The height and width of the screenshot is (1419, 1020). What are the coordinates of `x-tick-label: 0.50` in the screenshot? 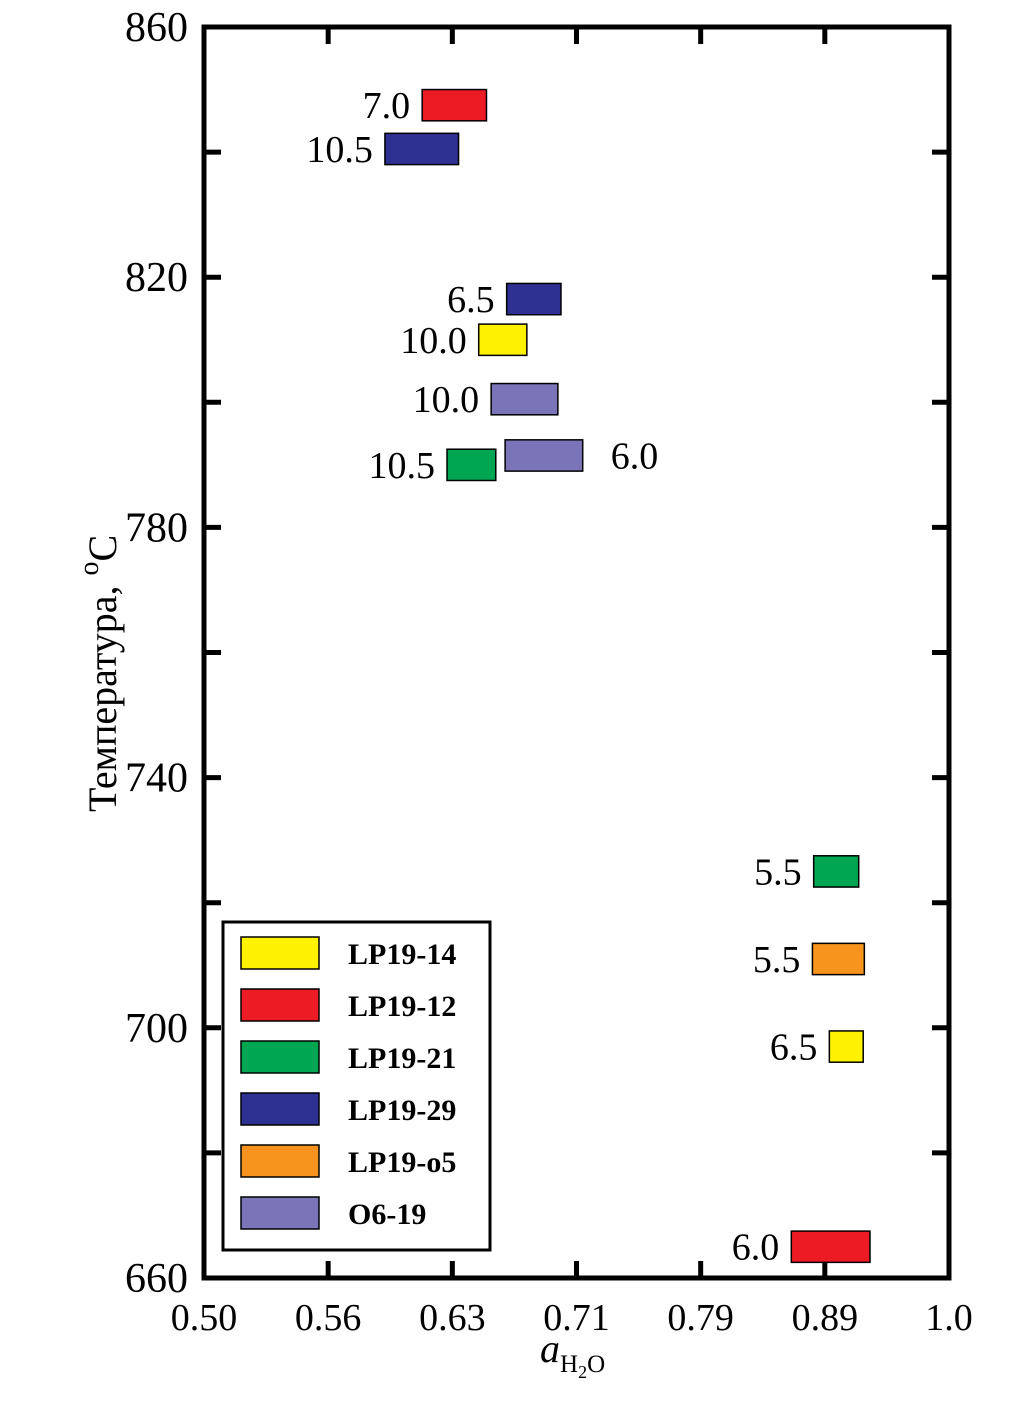 It's located at (204, 1318).